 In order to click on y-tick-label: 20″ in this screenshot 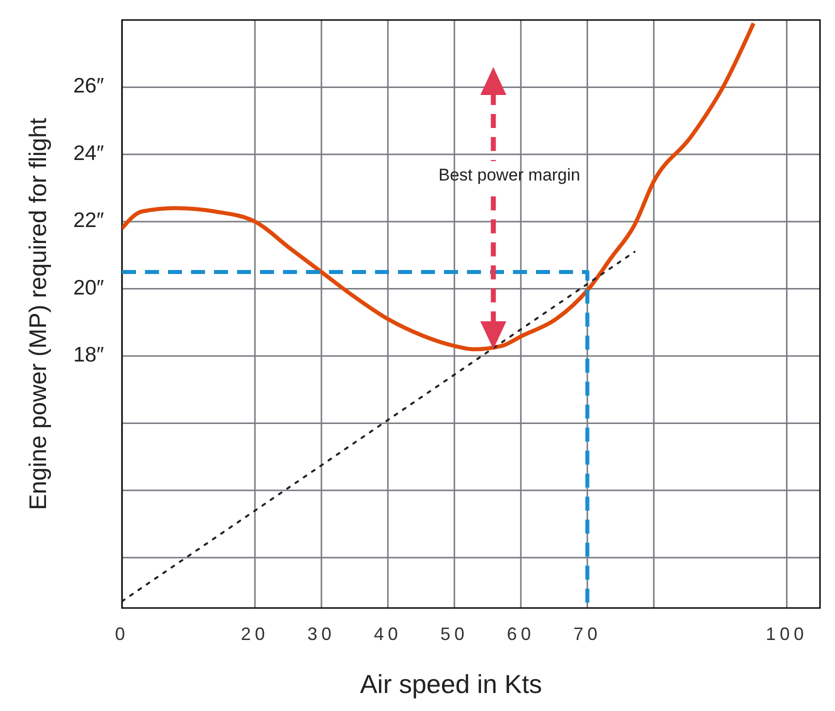, I will do `click(89, 288)`.